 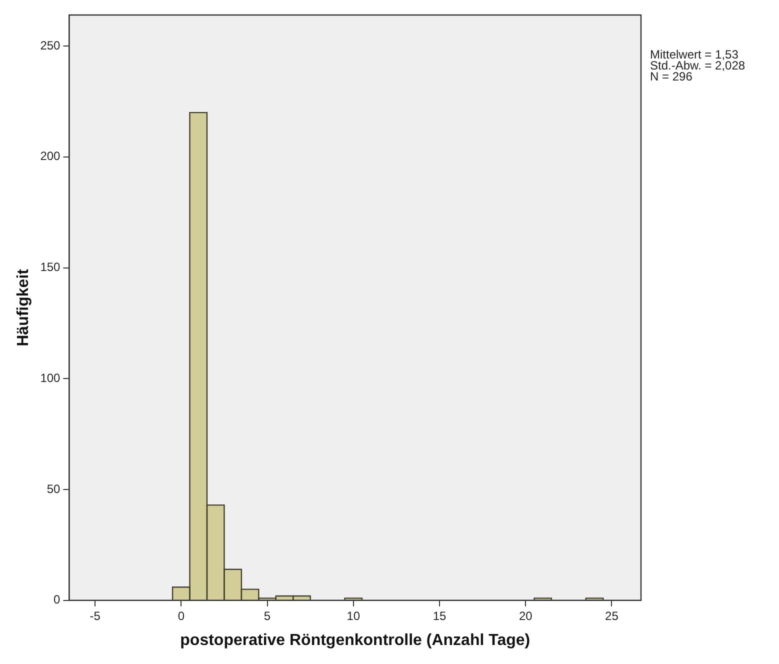 I want to click on x-tick-label: 10, so click(x=353, y=615).